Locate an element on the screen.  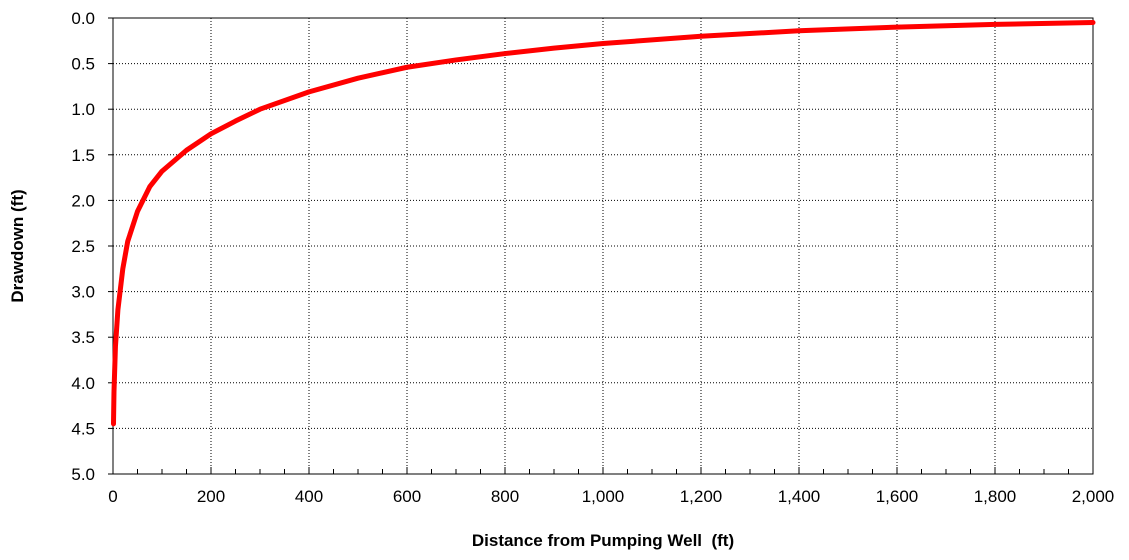
x-tick-label: 200 is located at coordinates (211, 496).